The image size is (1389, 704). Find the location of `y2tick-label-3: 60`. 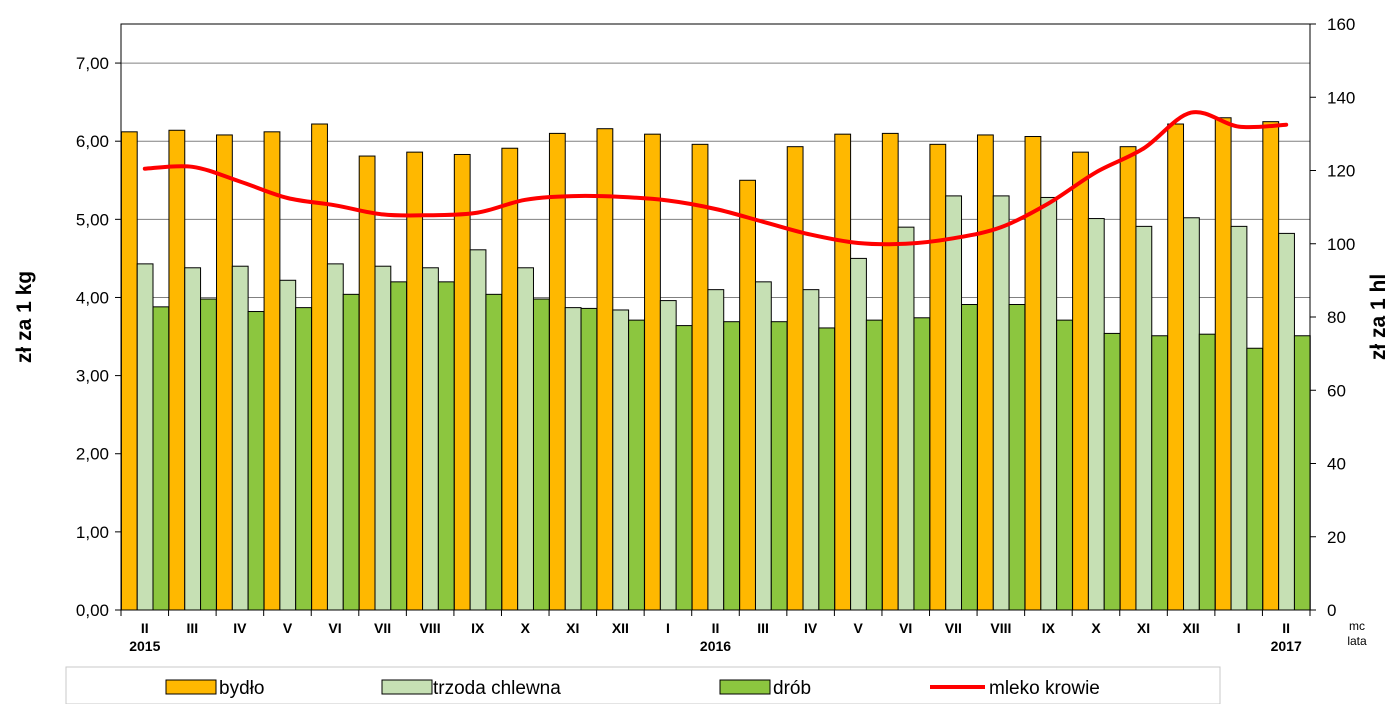

y2tick-label-3: 60 is located at coordinates (1336, 390).